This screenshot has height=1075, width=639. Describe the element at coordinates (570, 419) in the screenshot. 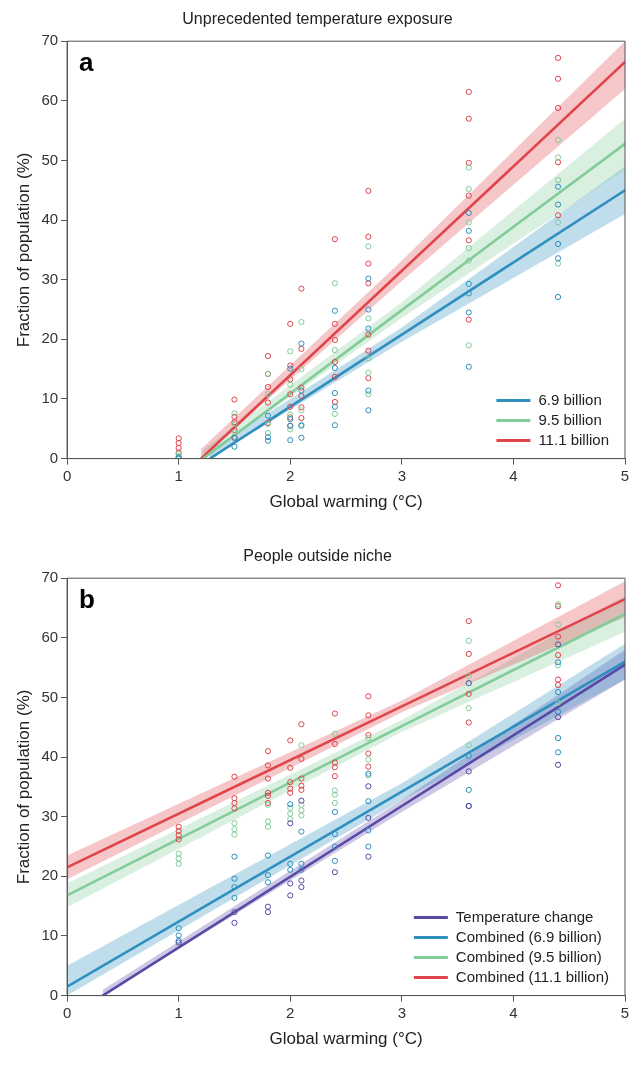

I see `legend-label: 9.5 billion` at that location.